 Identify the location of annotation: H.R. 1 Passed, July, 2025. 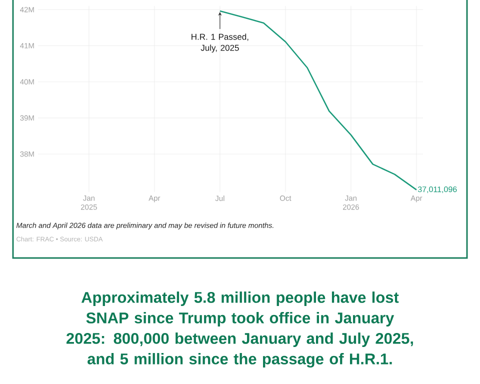
(220, 43).